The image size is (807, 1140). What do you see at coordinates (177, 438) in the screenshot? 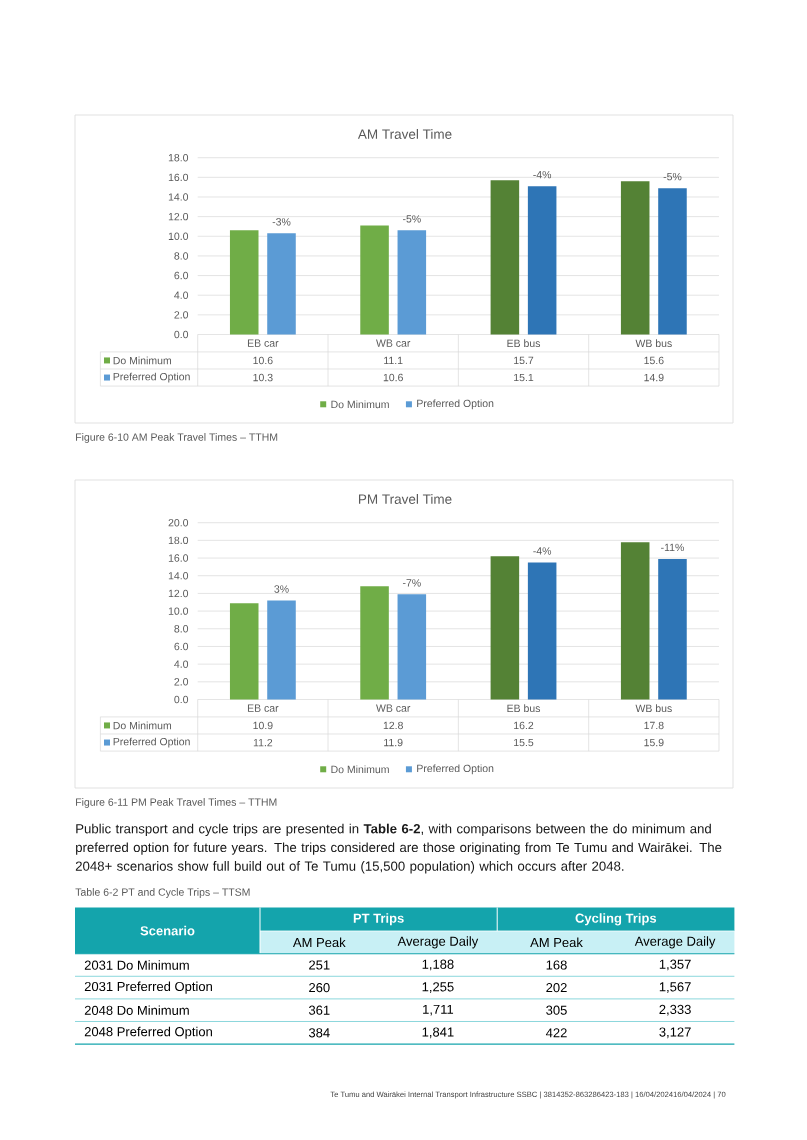
I see `caption: Figure 6-10 AM Peak Travel Times – TTHM` at bounding box center [177, 438].